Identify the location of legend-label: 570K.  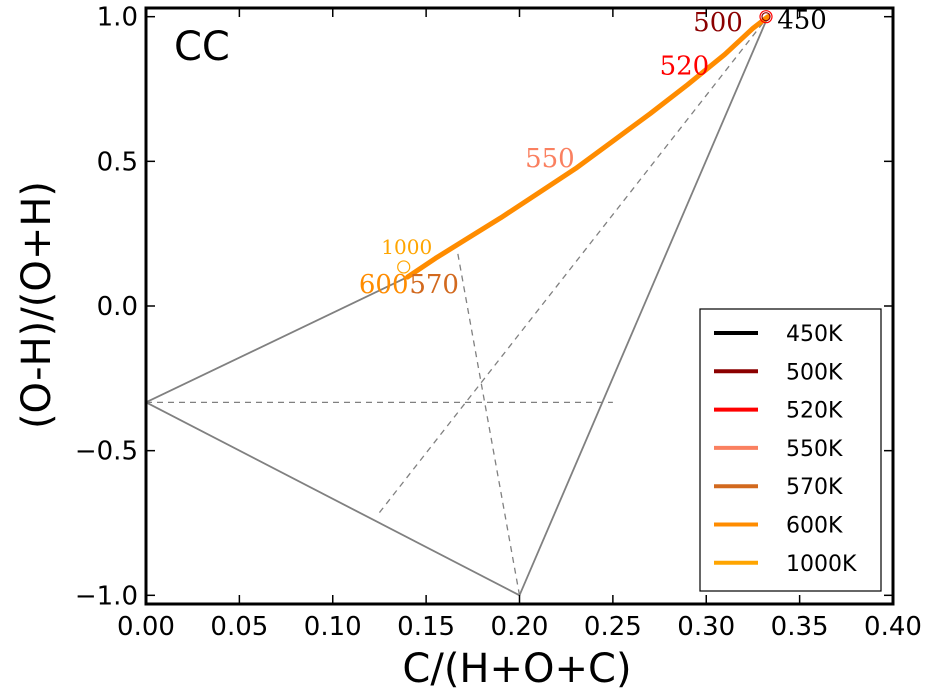
(814, 487).